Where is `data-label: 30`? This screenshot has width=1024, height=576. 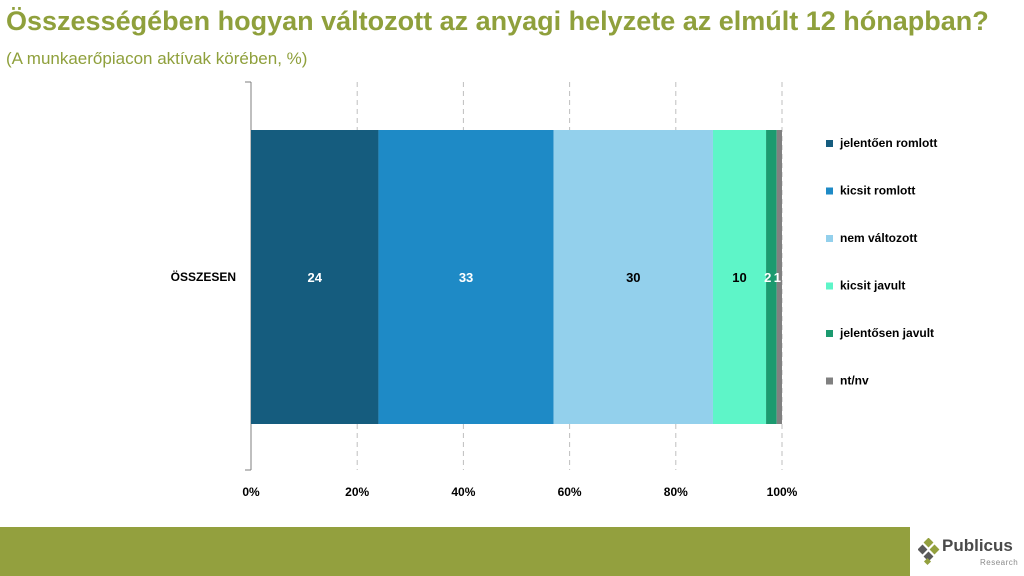 data-label: 30 is located at coordinates (633, 277).